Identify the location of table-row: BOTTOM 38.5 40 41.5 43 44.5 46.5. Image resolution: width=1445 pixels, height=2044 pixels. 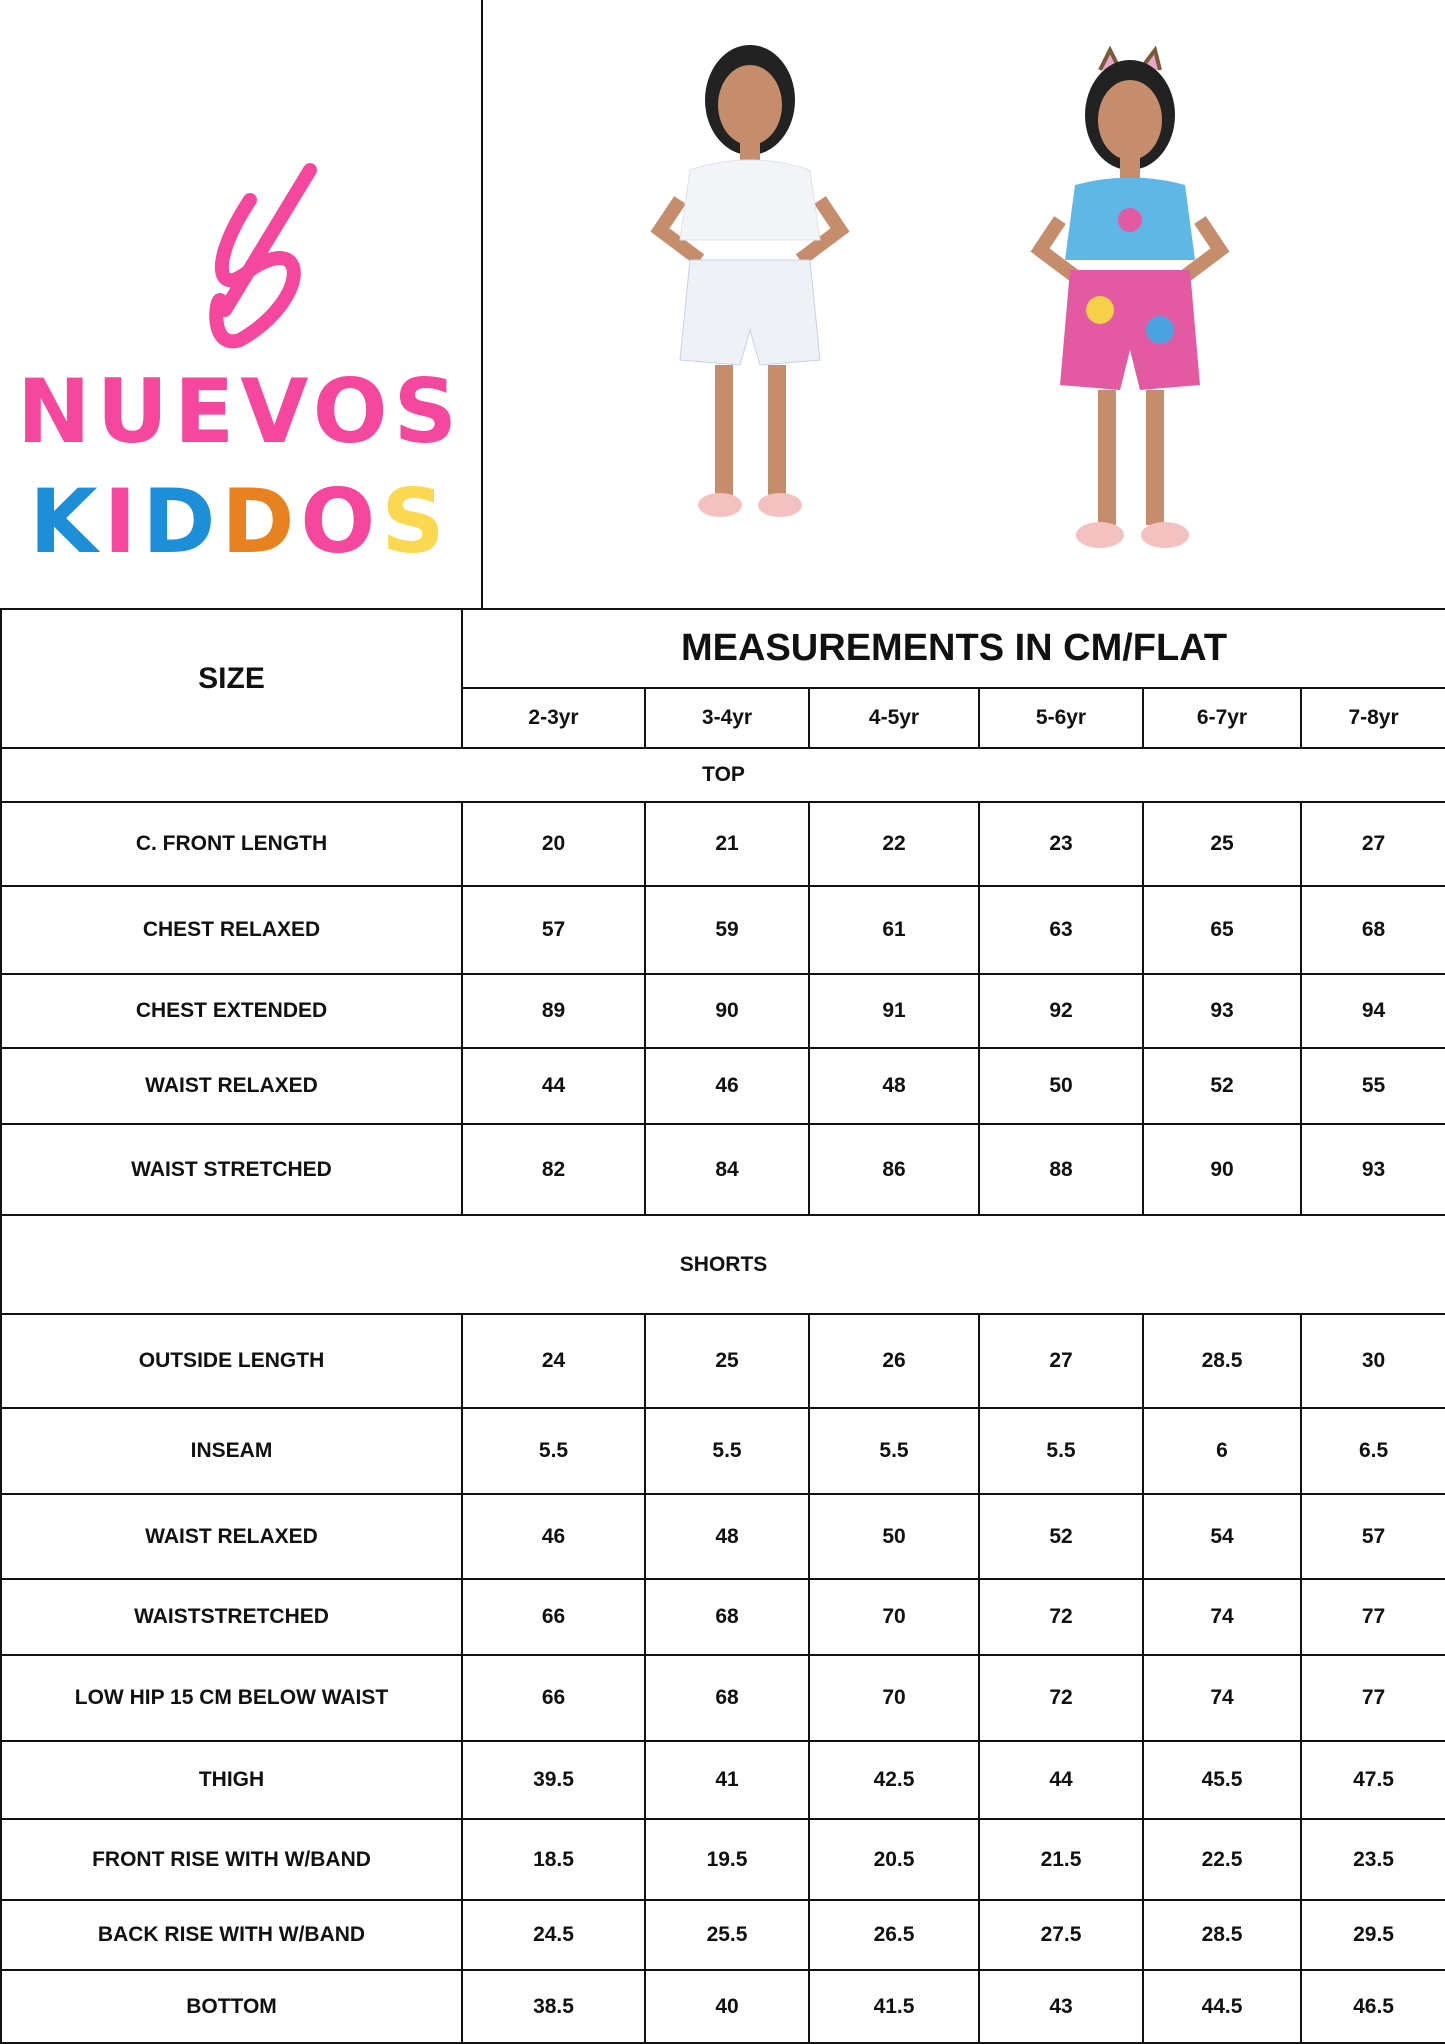
(722, 2006).